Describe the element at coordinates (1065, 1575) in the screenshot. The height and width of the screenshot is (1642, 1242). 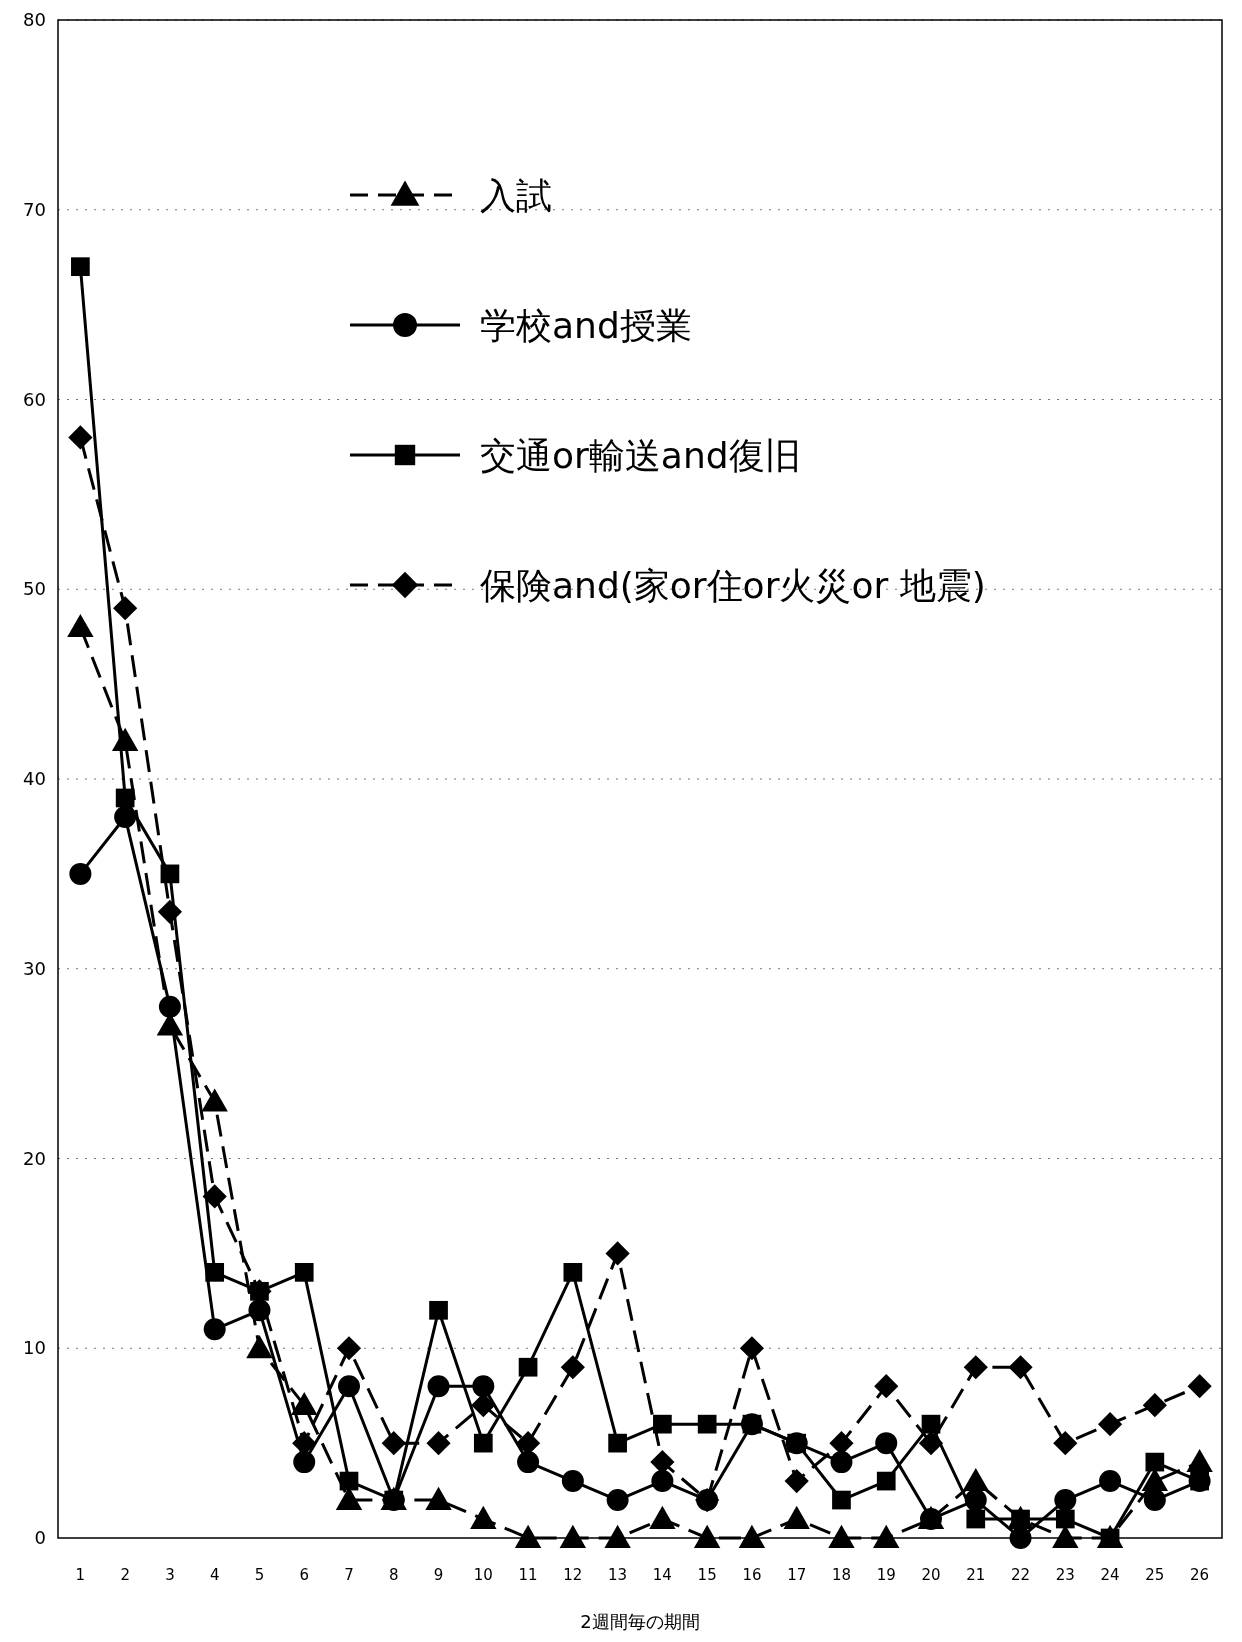
I see `x-tick-label: 23` at that location.